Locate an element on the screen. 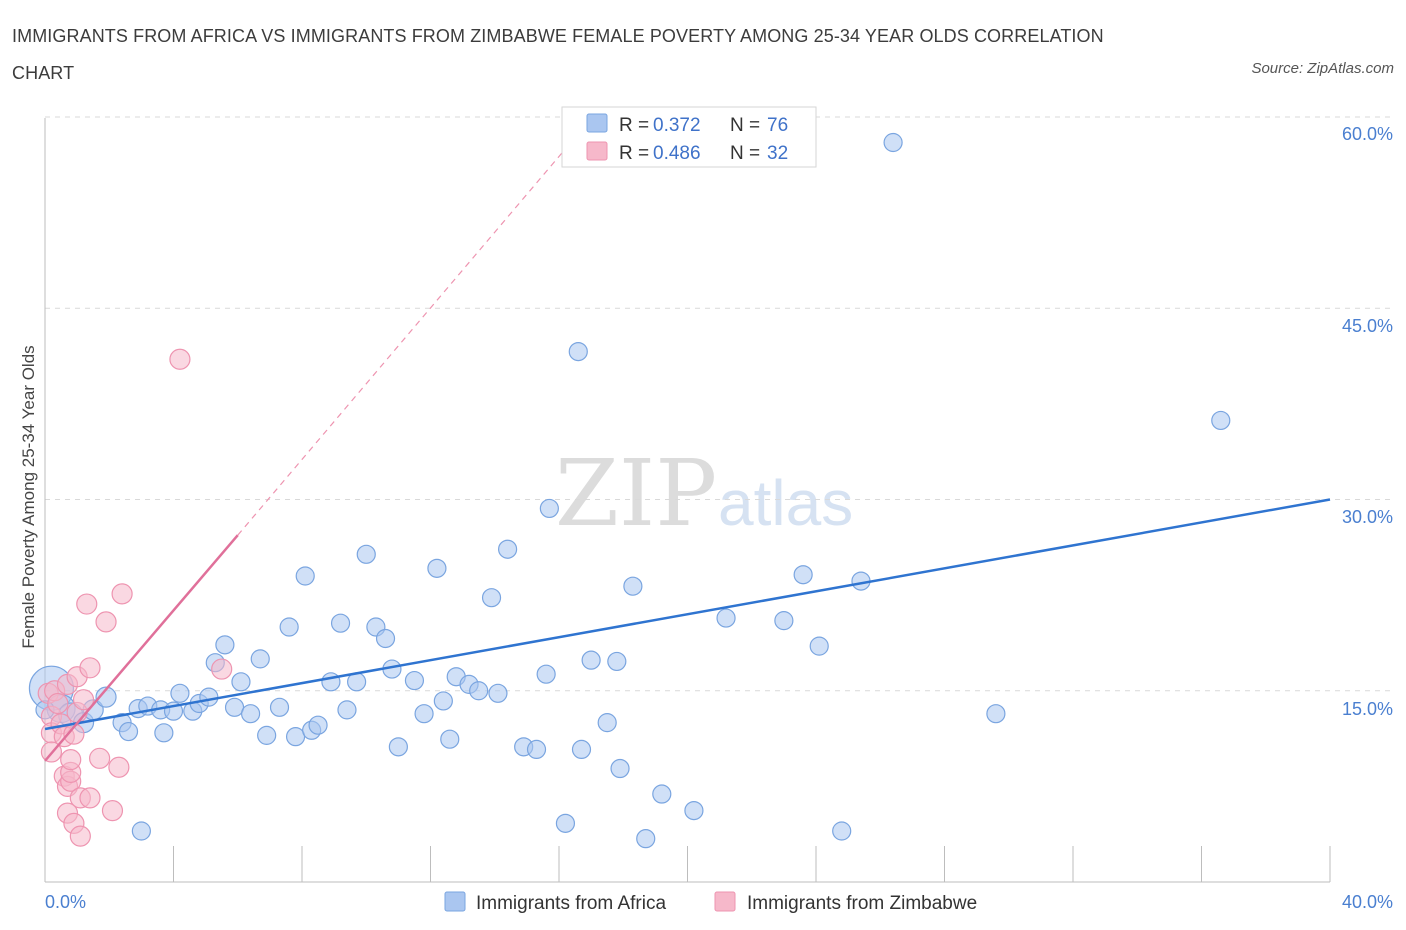  legend-n-value-zimbabwe: 32 is located at coordinates (777, 153).